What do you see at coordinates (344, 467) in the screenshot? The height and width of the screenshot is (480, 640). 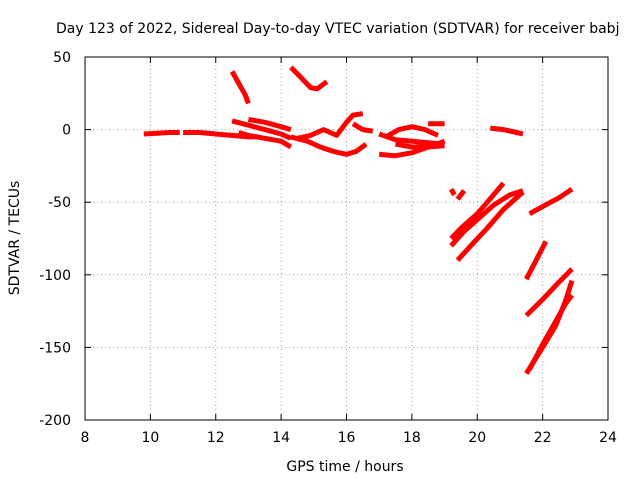 I see `x-axis-label: GPS time / hours` at bounding box center [344, 467].